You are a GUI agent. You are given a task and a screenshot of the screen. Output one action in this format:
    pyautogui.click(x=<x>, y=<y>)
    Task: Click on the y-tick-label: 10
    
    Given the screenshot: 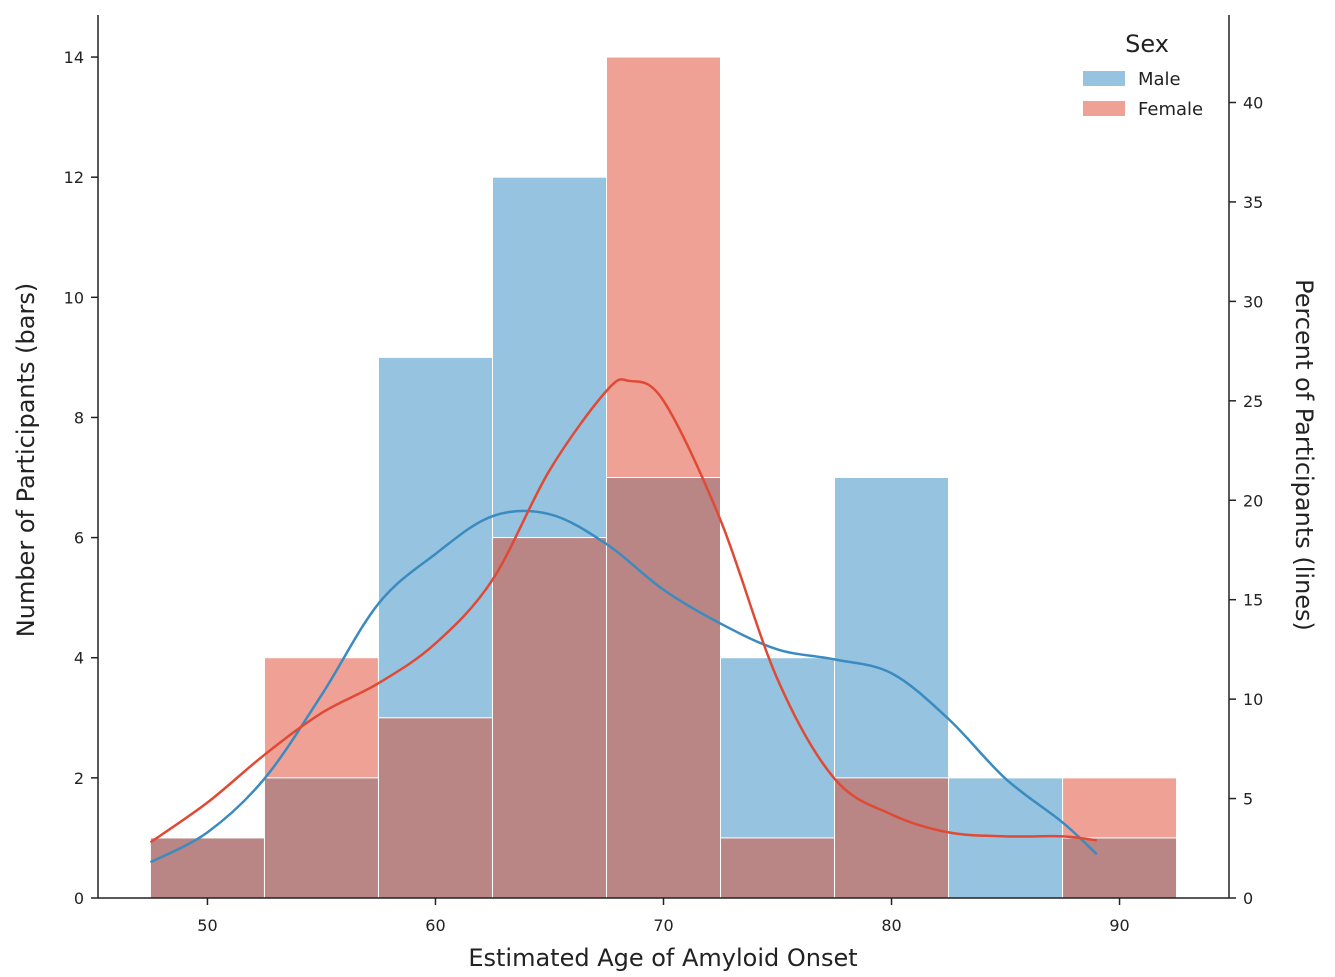 What is the action you would take?
    pyautogui.click(x=74, y=297)
    